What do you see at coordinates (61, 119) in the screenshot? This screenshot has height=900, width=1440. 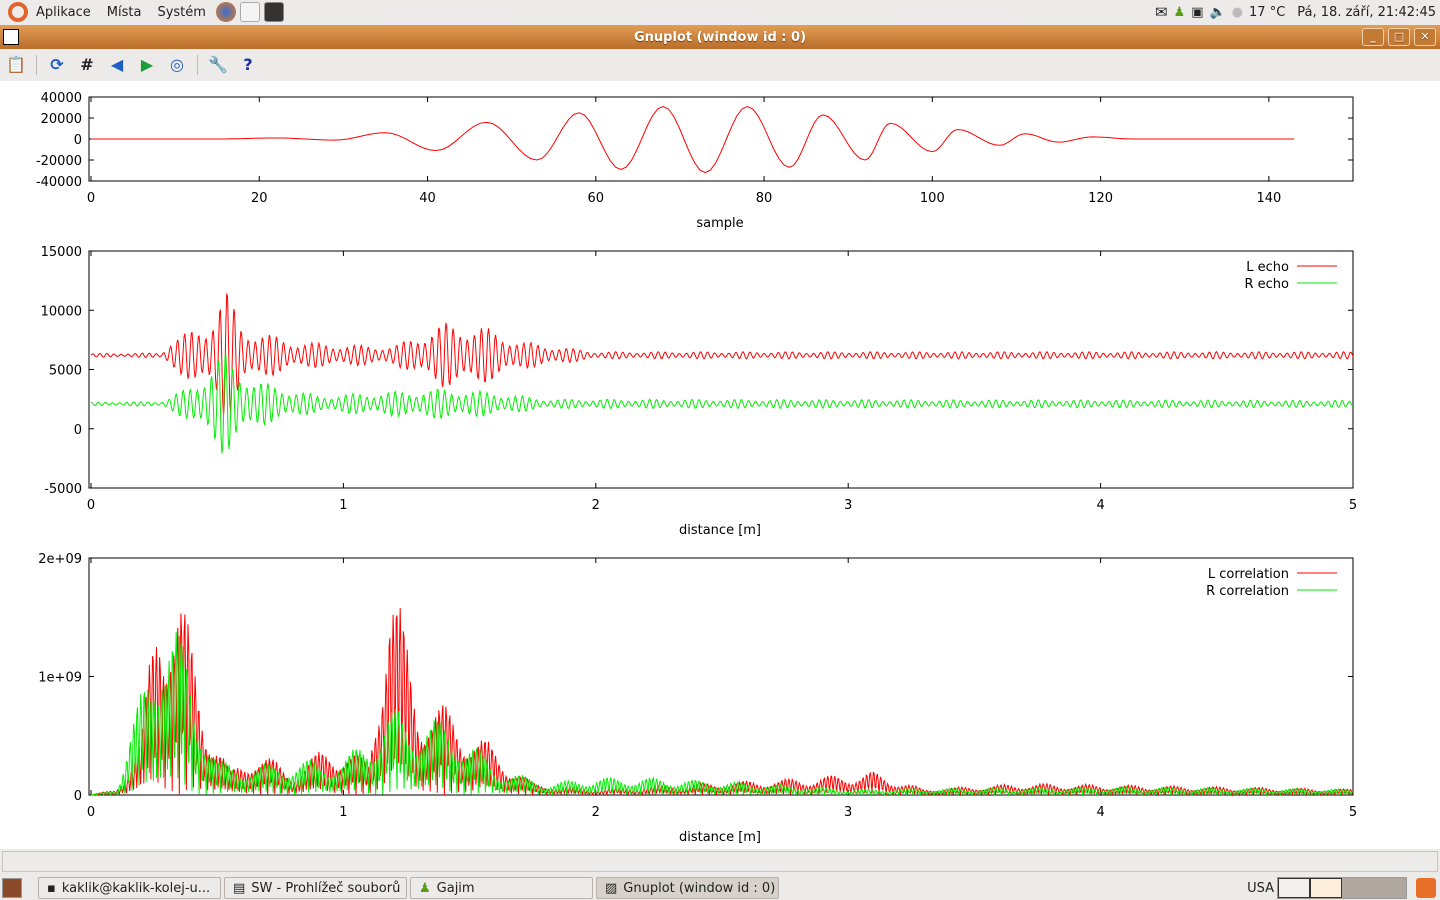 I see `y-tick-label: 20000` at bounding box center [61, 119].